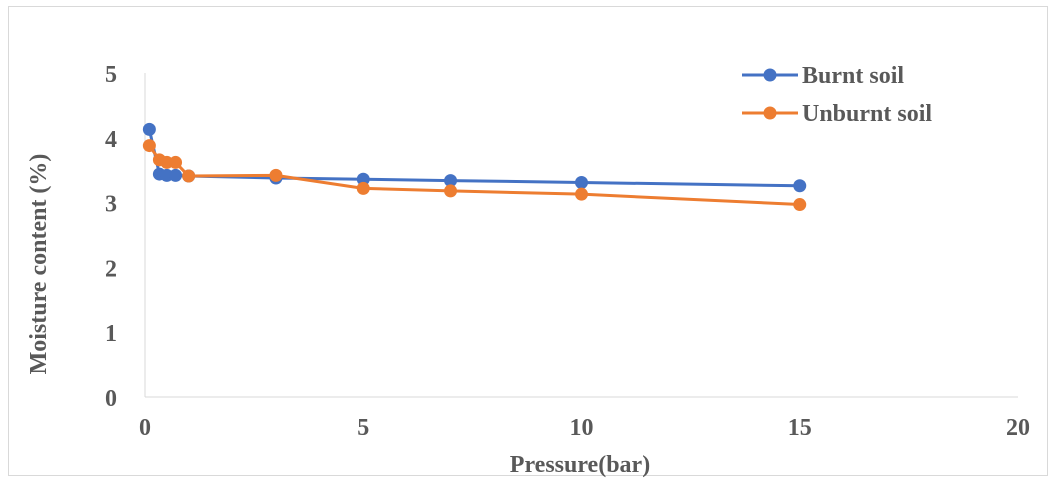 This screenshot has height=479, width=1055. What do you see at coordinates (867, 114) in the screenshot?
I see `legend-label: Unburnt soil` at bounding box center [867, 114].